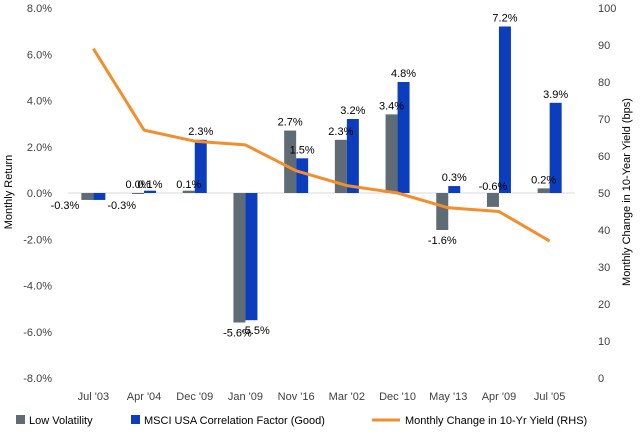 This screenshot has width=640, height=443. I want to click on left-tick-label: 0.0%, so click(39, 194).